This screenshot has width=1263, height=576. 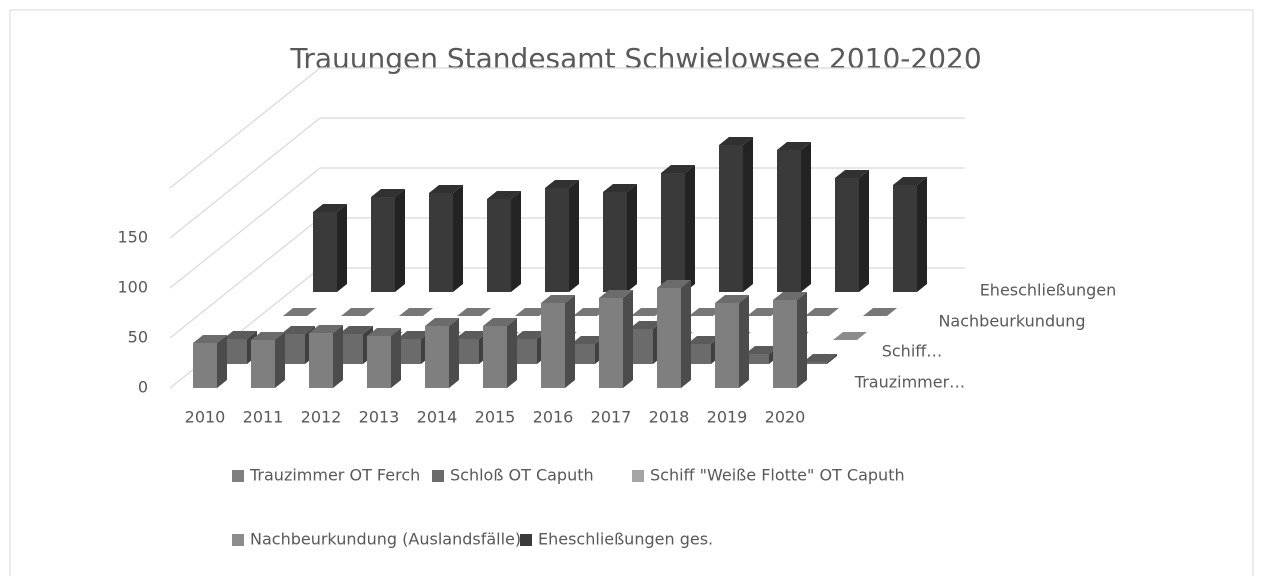 I want to click on depth-label: Eheschließungen, so click(x=1048, y=290).